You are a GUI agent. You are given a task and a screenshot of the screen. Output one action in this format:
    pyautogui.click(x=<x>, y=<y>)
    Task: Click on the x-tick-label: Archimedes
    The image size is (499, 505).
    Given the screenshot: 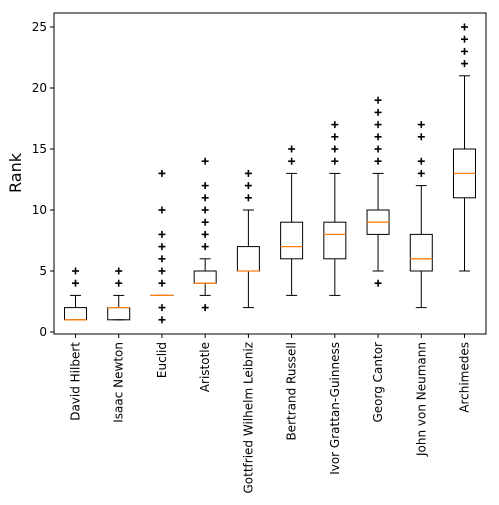 What is the action you would take?
    pyautogui.click(x=465, y=377)
    